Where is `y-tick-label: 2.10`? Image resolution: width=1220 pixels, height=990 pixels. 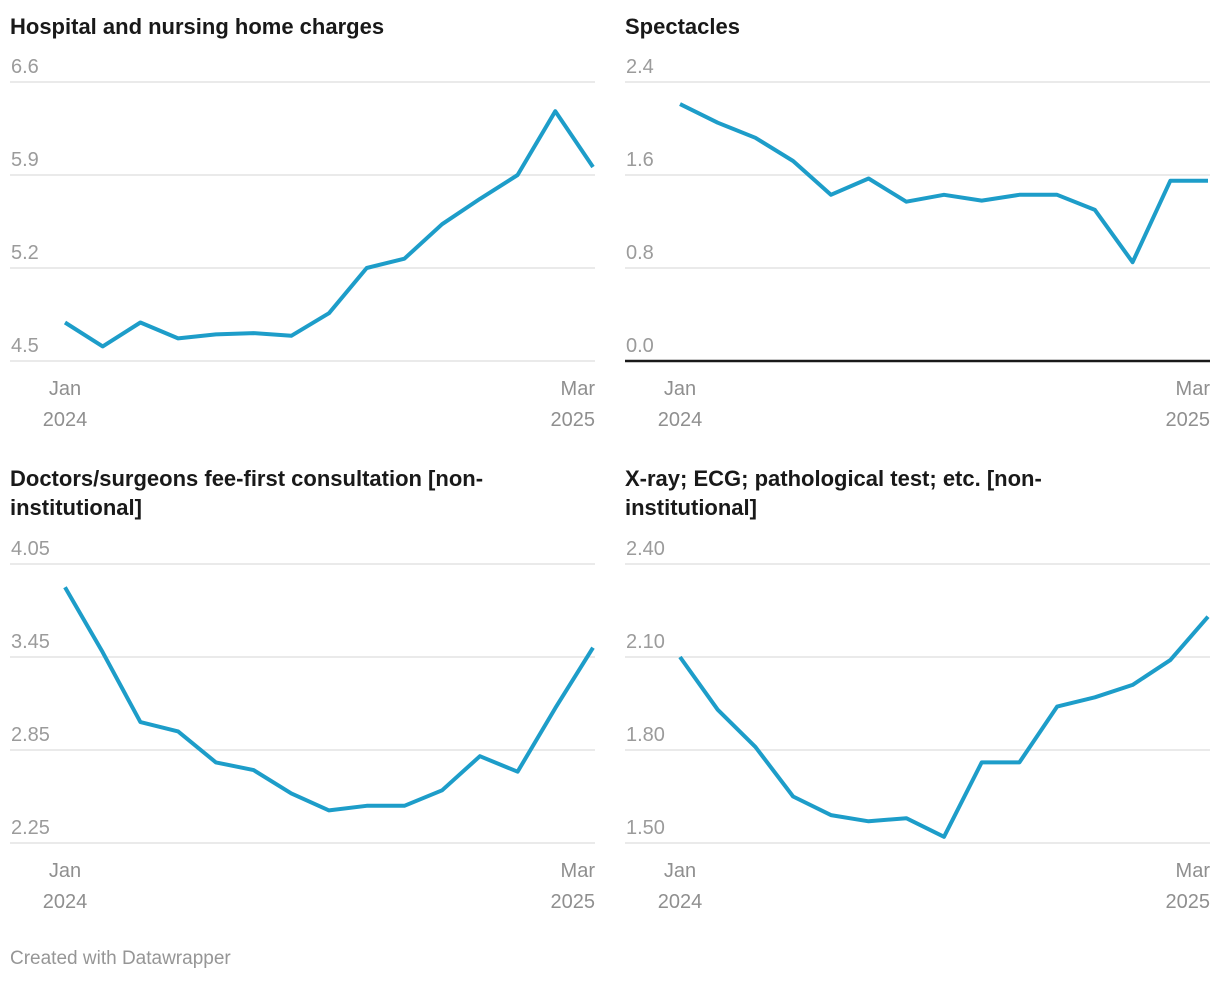 y-tick-label: 2.10 is located at coordinates (645, 642).